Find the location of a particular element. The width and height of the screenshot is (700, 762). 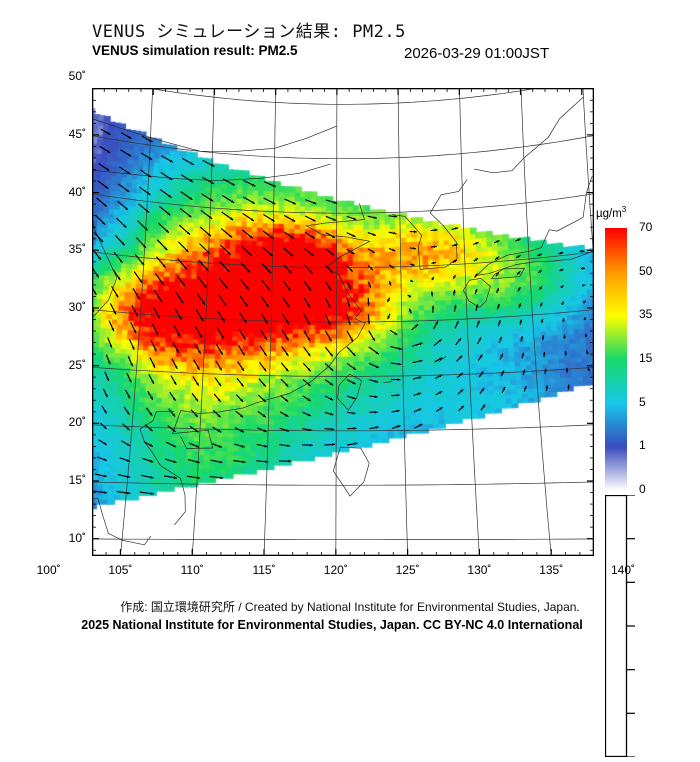

page-title-english: VENUS simulation result: PM2.5 is located at coordinates (195, 50).